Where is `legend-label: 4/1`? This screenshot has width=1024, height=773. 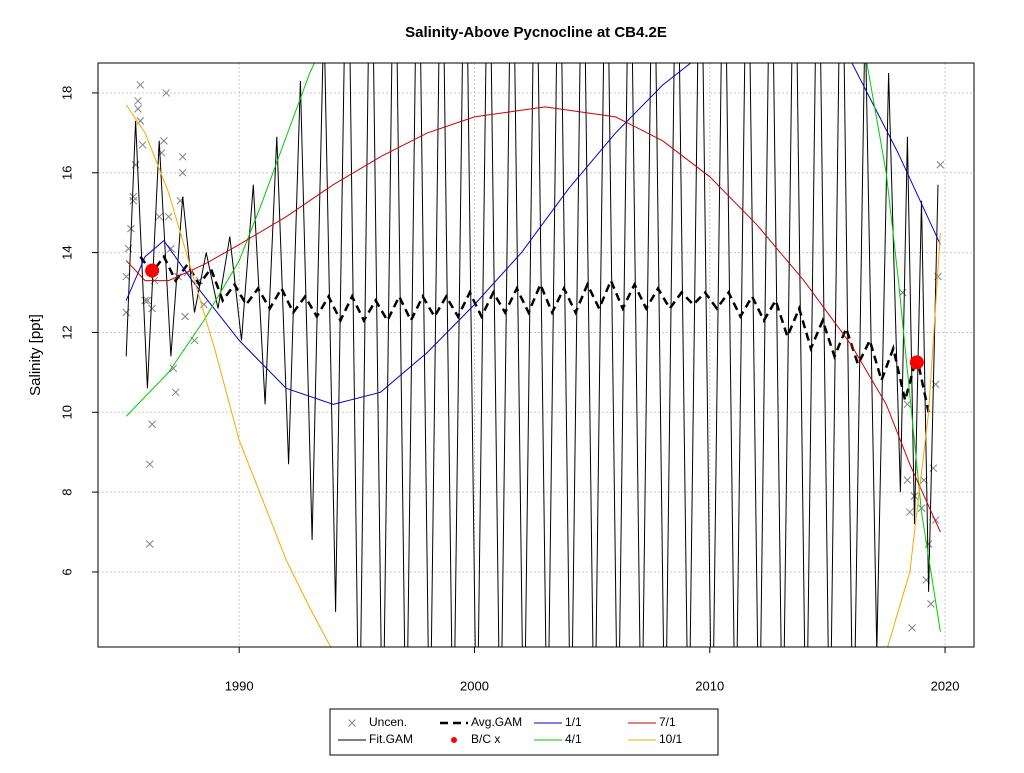 legend-label: 4/1 is located at coordinates (573, 739).